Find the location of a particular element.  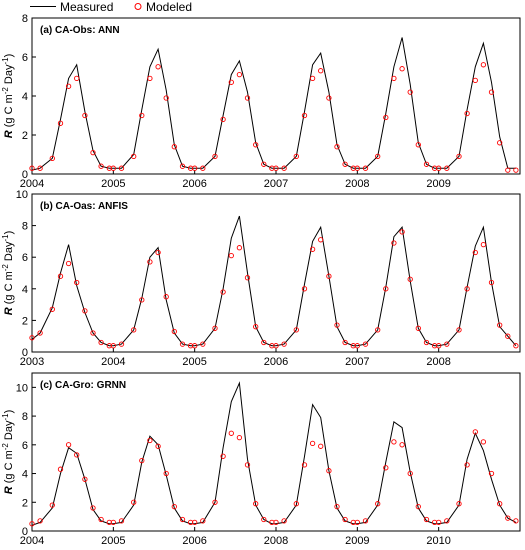

x-tick-label: 2009 is located at coordinates (357, 541).